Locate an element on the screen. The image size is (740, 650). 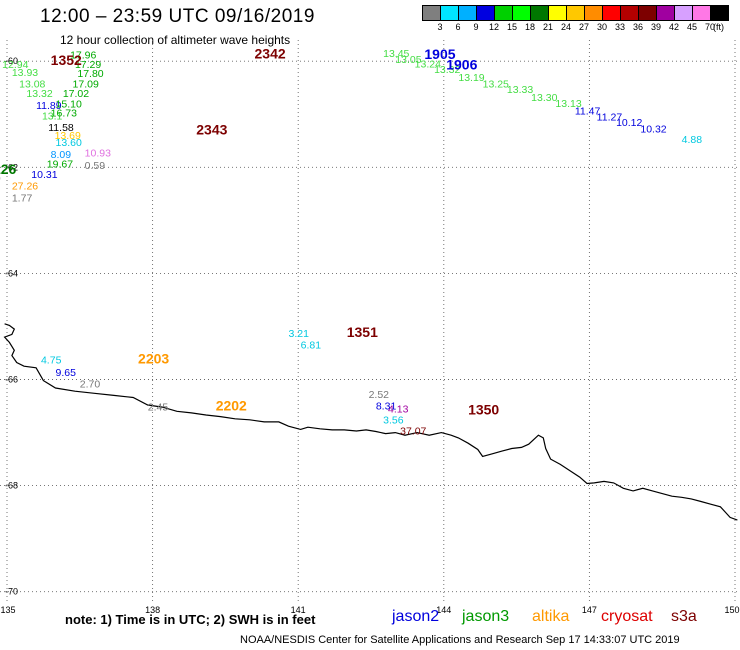
wave-height-value: 15.10 is located at coordinates (69, 104).